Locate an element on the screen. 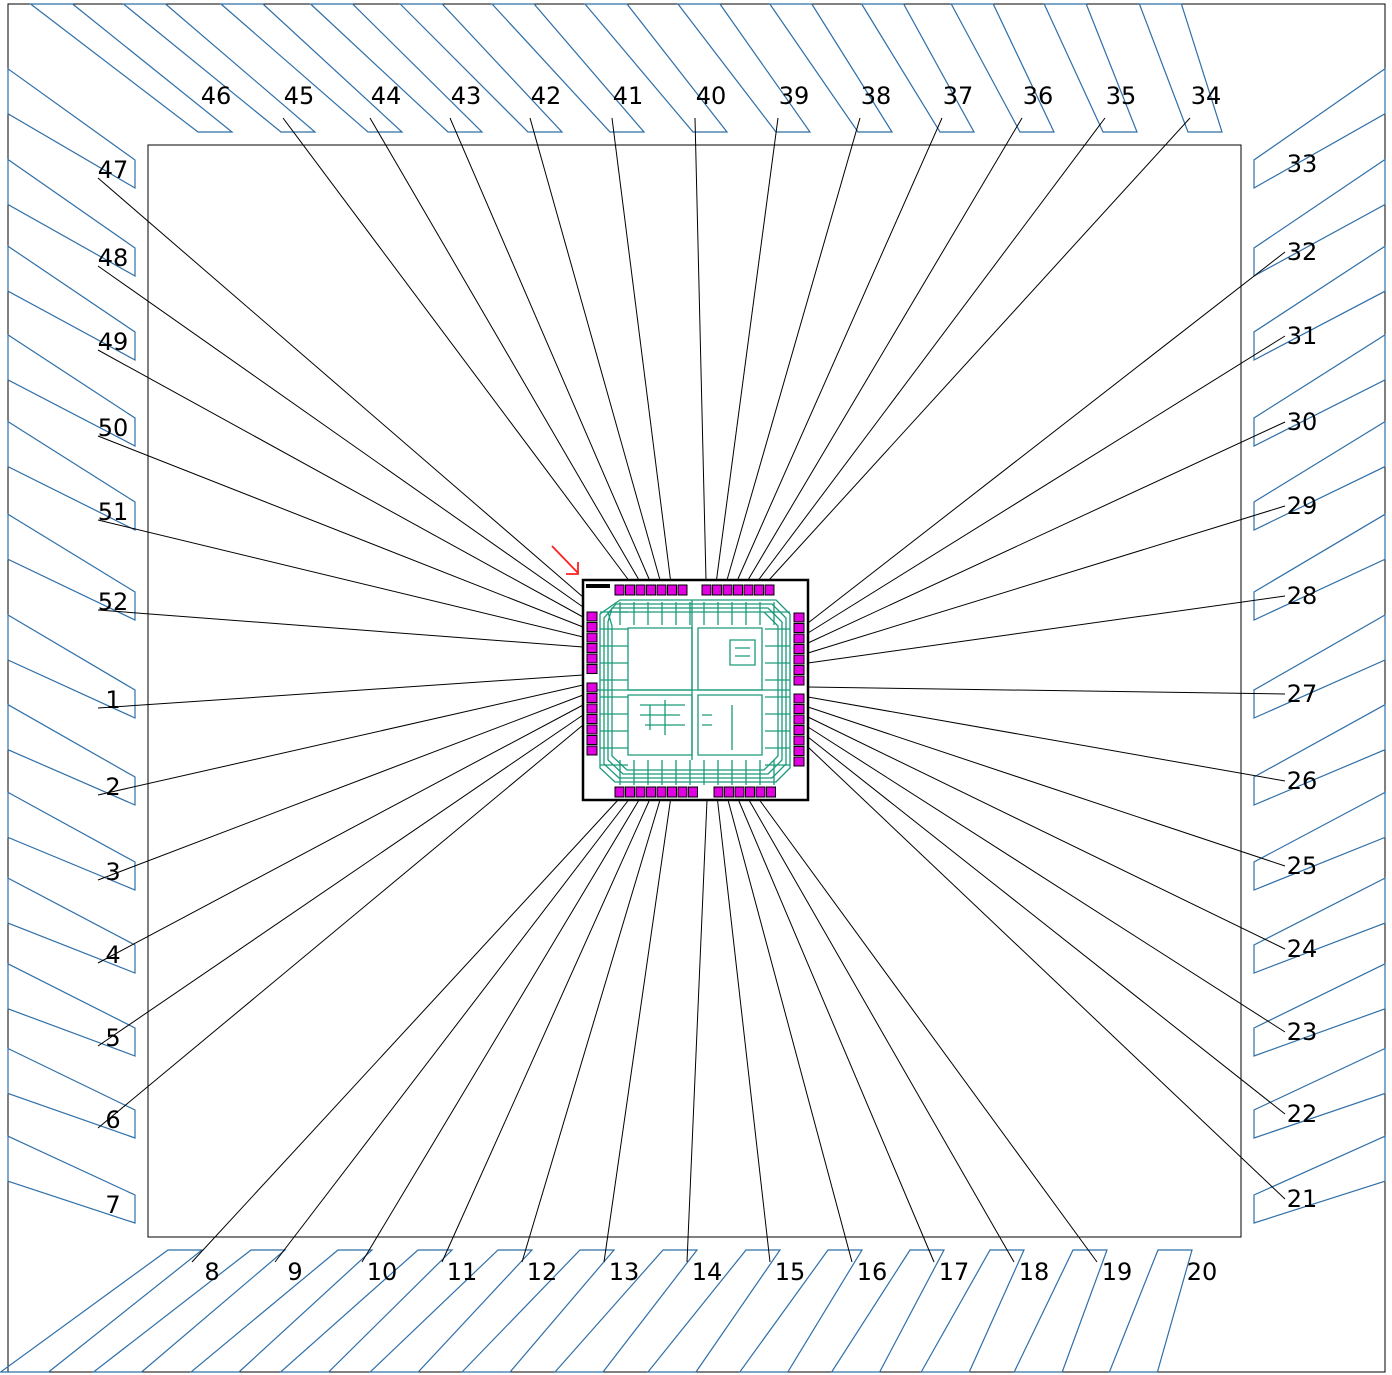  pin-label-19: 19 is located at coordinates (1117, 1272).